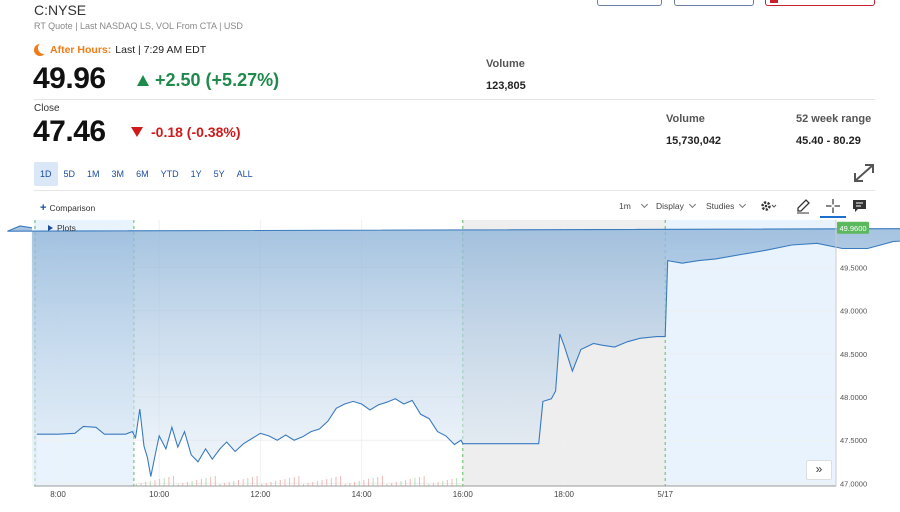 The image size is (900, 512). I want to click on after-hours-change: +2.50 (+5.27%), so click(208, 80).